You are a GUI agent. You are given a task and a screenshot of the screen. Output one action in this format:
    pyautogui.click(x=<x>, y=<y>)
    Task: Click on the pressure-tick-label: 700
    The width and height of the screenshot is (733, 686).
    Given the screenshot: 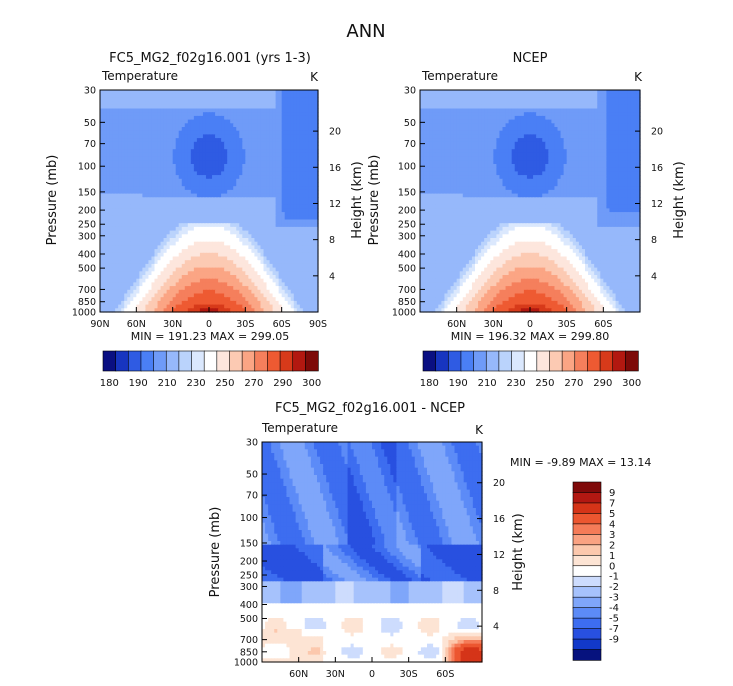 What is the action you would take?
    pyautogui.click(x=87, y=290)
    